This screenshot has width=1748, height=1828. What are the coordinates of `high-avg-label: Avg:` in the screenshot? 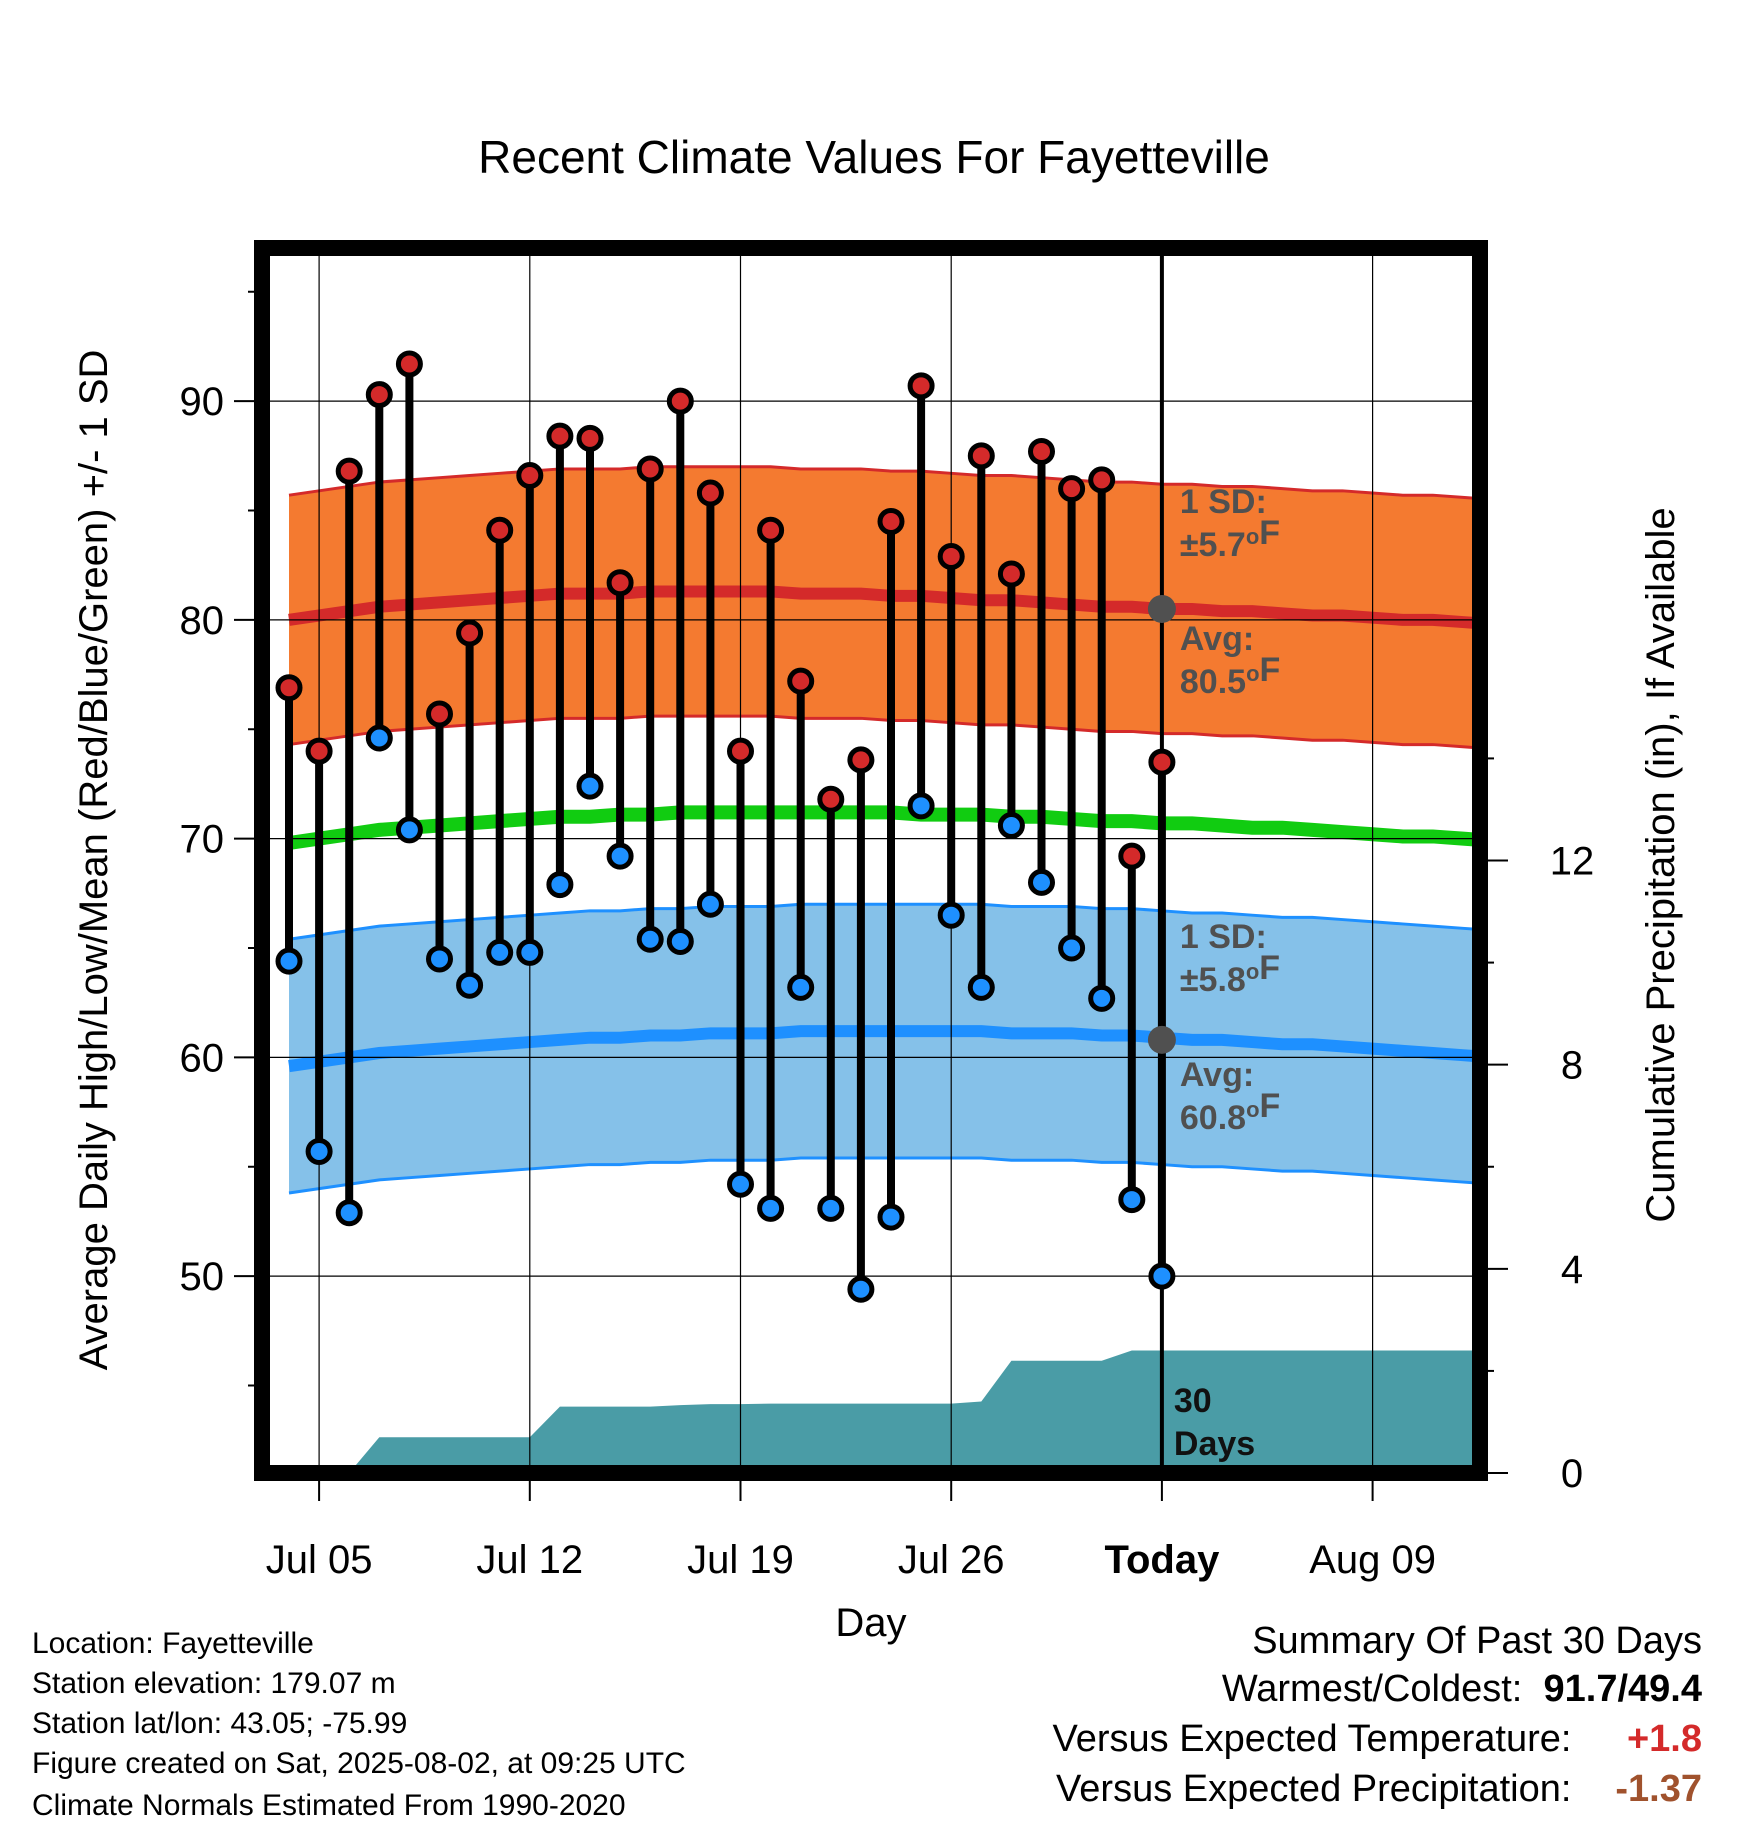 It's located at (1217, 639).